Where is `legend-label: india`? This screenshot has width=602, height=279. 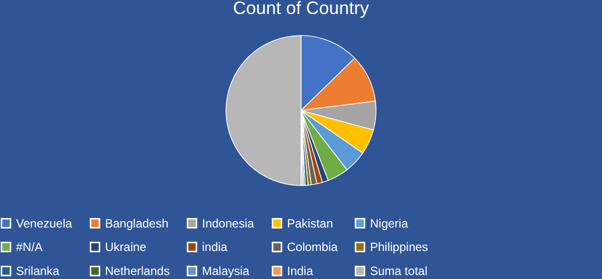
legend-label: india is located at coordinates (215, 247).